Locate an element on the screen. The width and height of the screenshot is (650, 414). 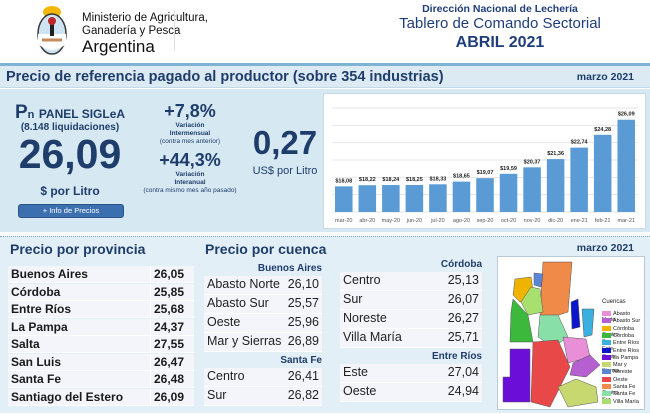
cuenca-row: Abasto Sur 25,57 is located at coordinates (263, 304).